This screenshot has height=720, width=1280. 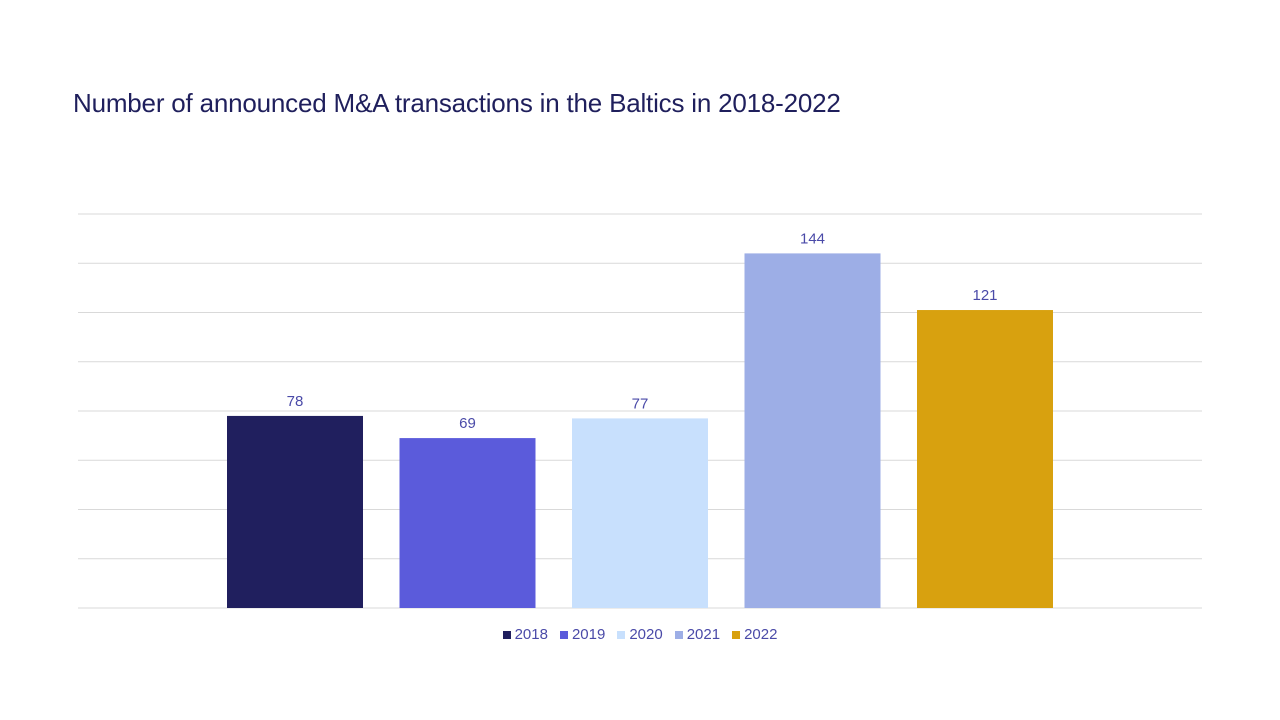 I want to click on bar-2022, so click(x=985, y=459).